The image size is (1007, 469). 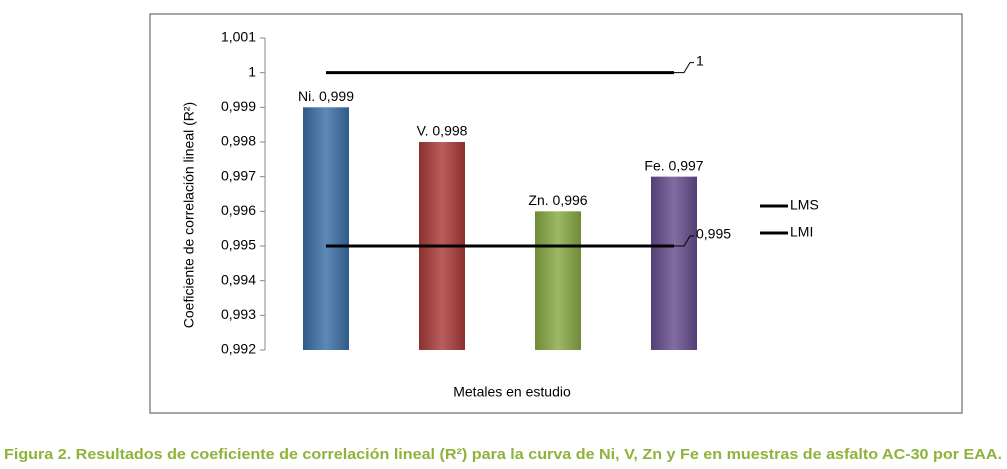 I want to click on y-tick-label: 1,001, so click(x=238, y=37).